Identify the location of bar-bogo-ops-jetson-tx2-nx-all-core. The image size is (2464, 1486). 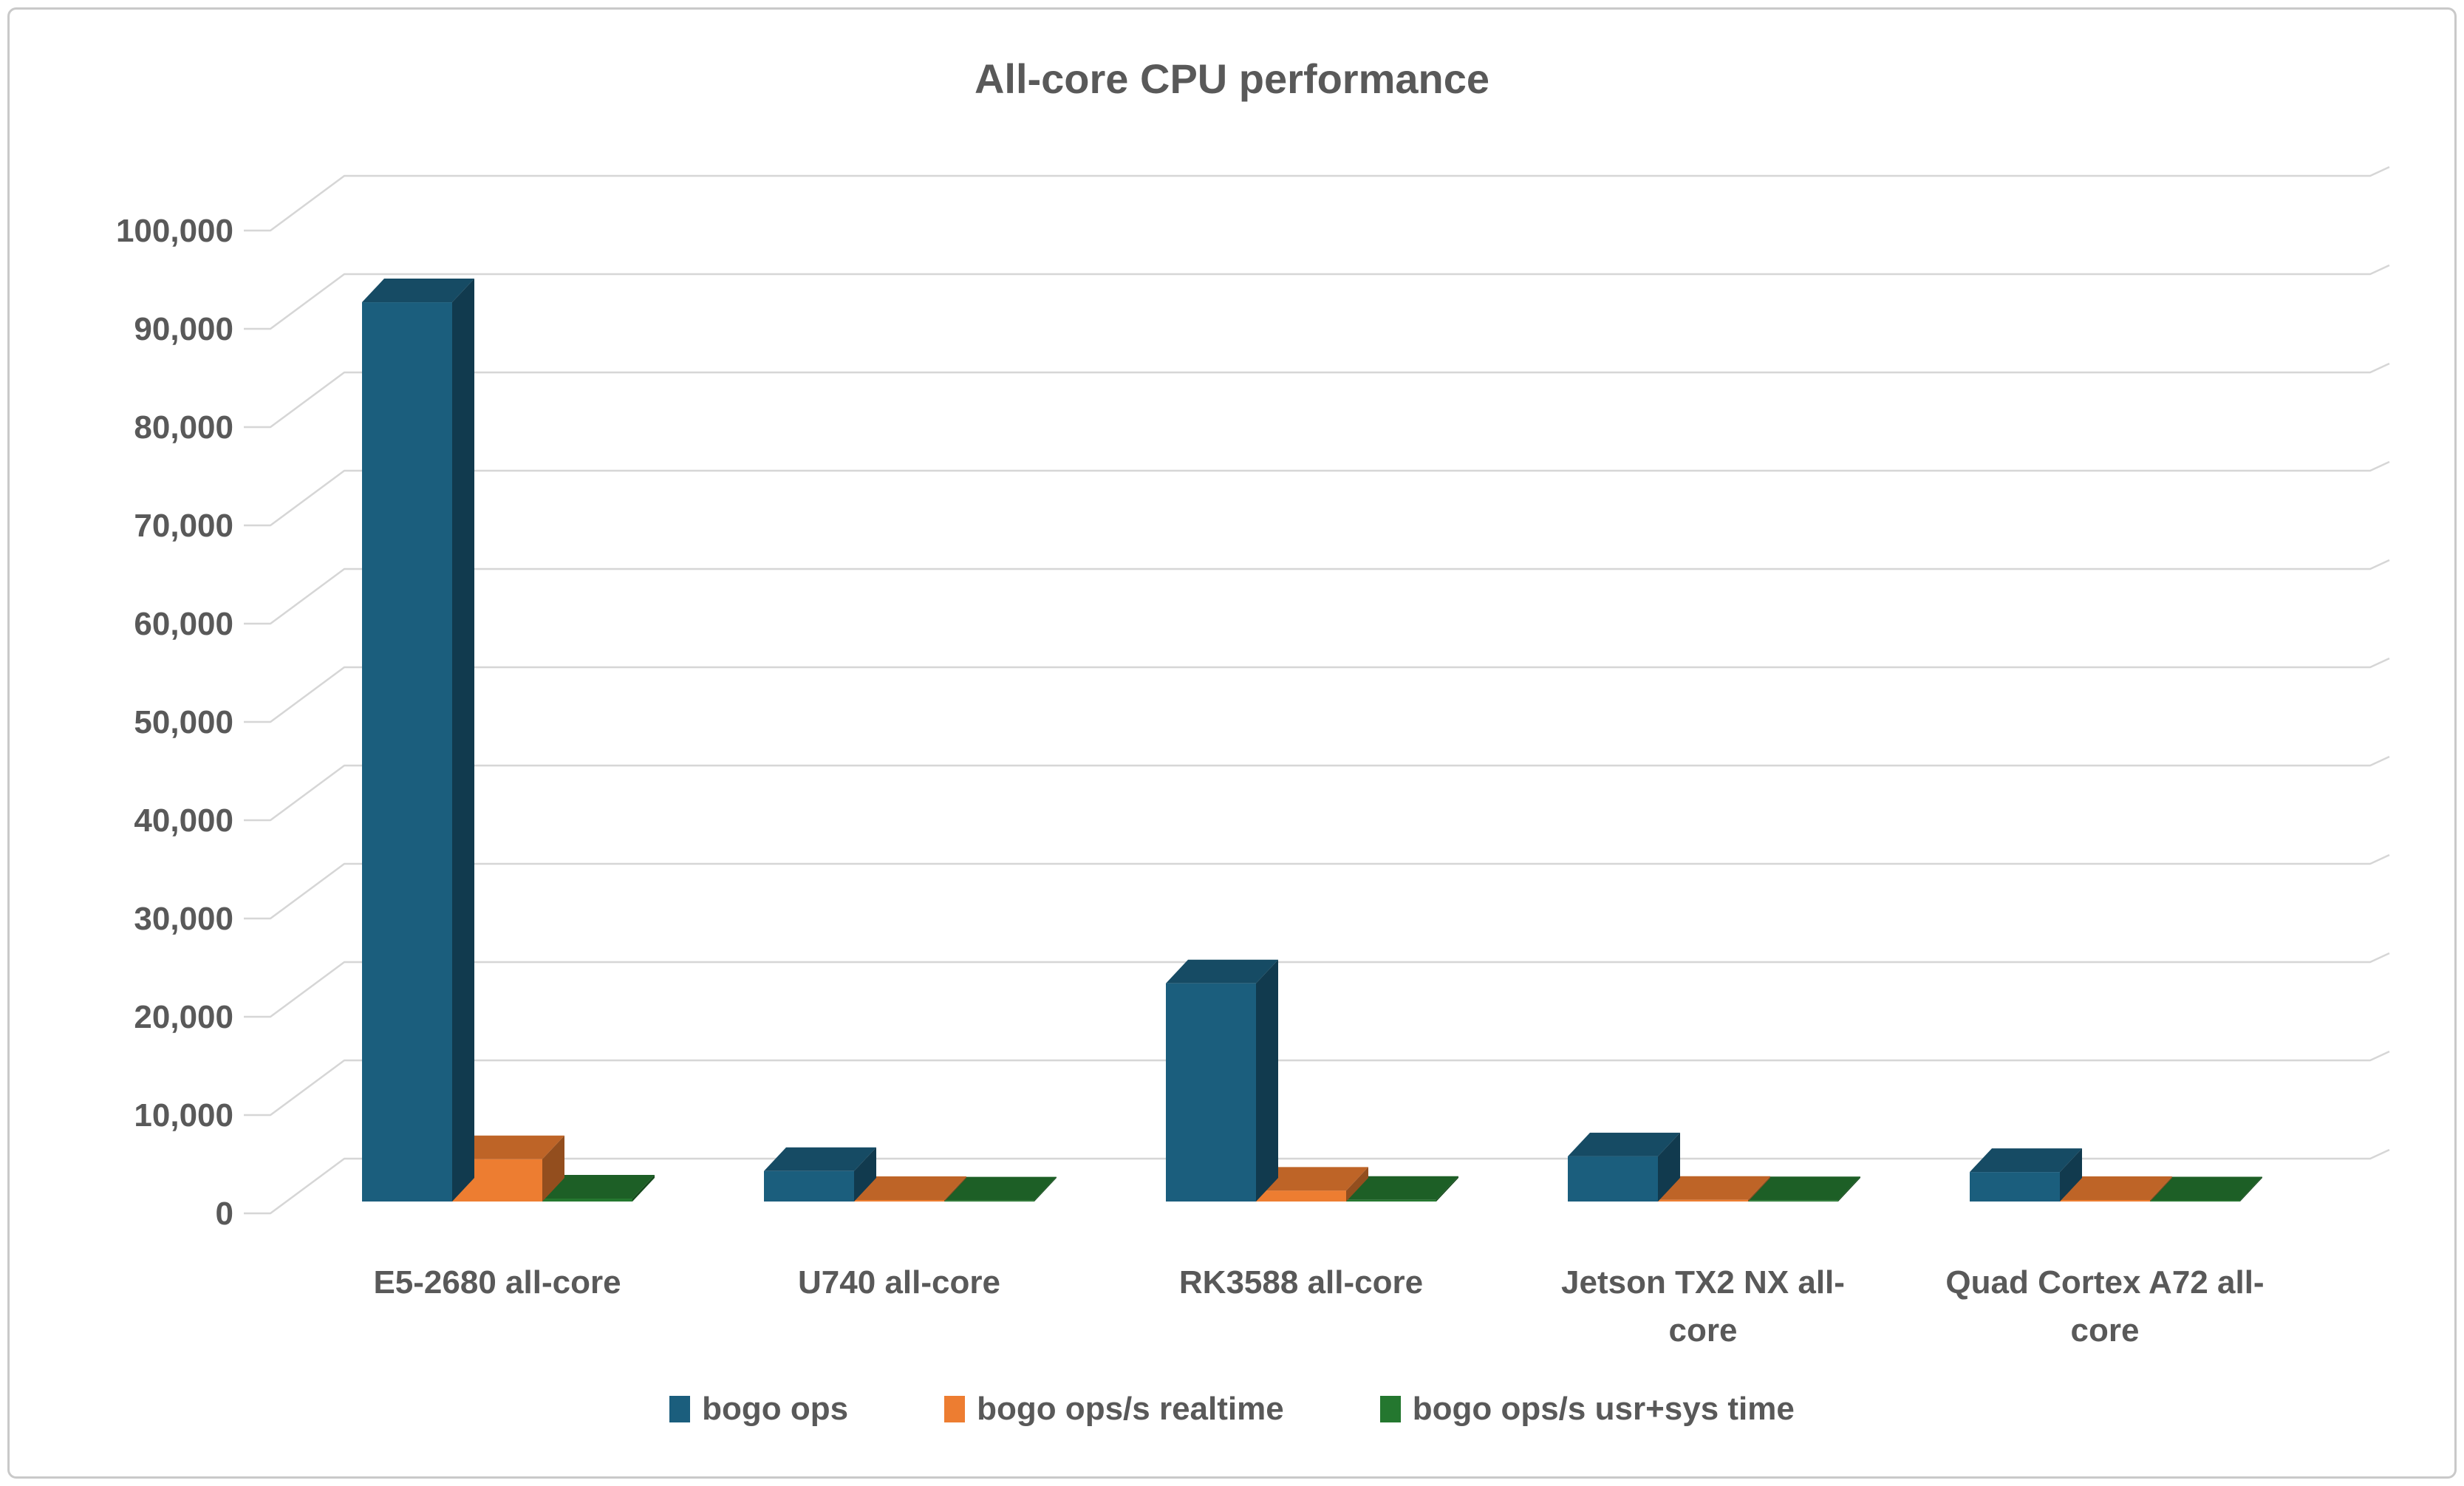
(1624, 1167).